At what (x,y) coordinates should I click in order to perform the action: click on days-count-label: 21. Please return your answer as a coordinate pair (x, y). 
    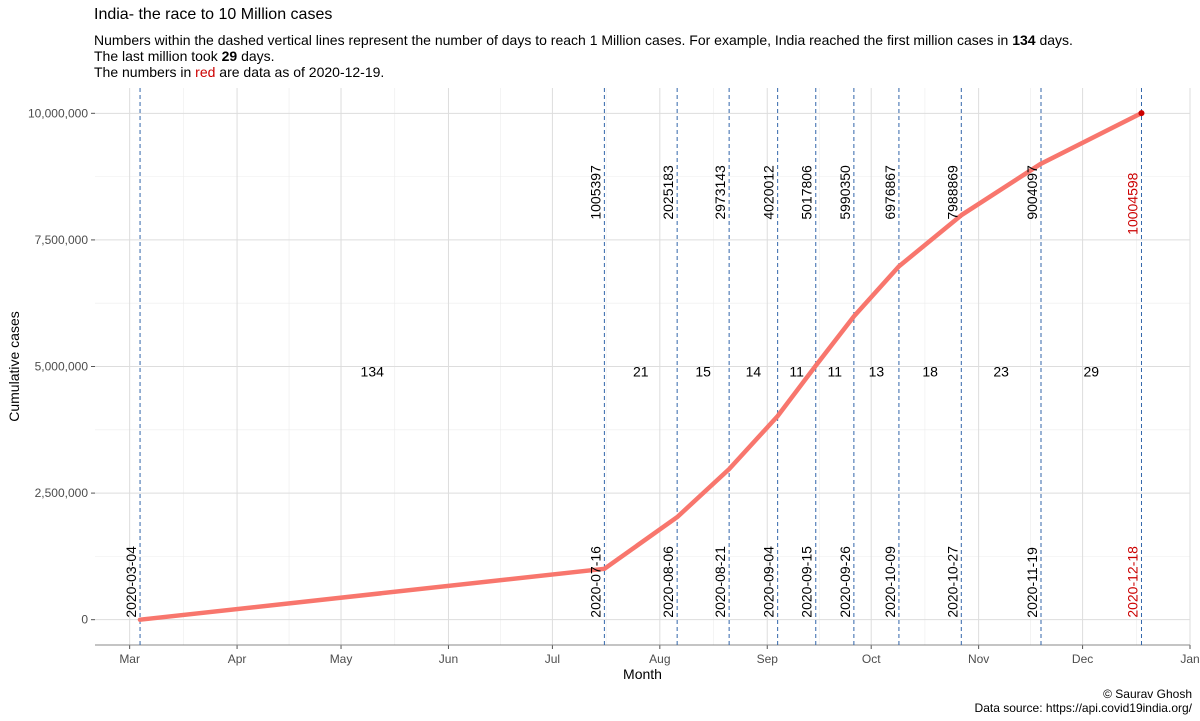
    Looking at the image, I should click on (641, 372).